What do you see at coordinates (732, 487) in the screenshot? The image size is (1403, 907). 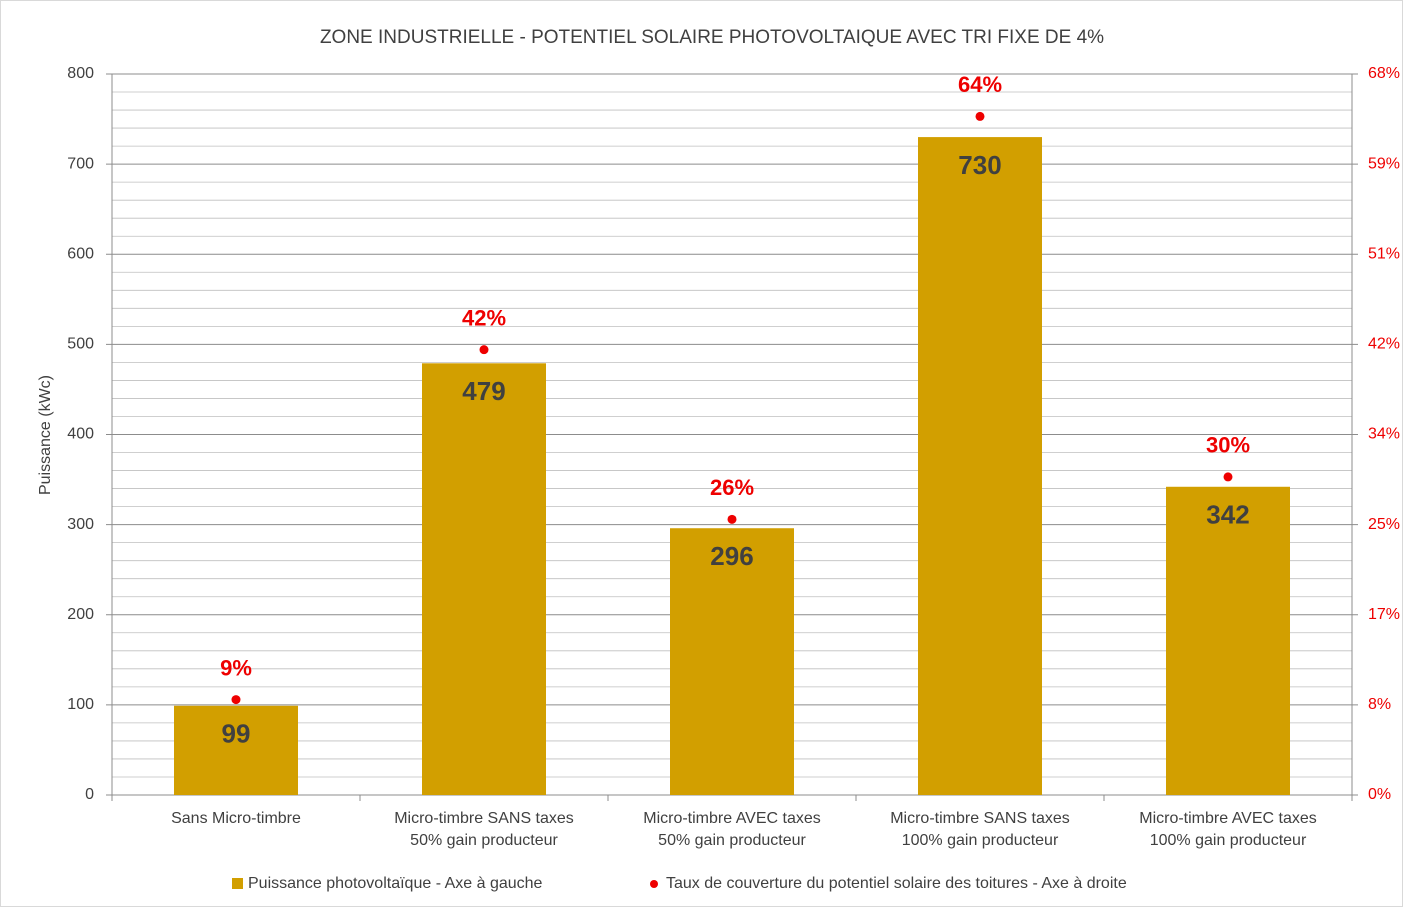 I see `point-value-label: 26%` at bounding box center [732, 487].